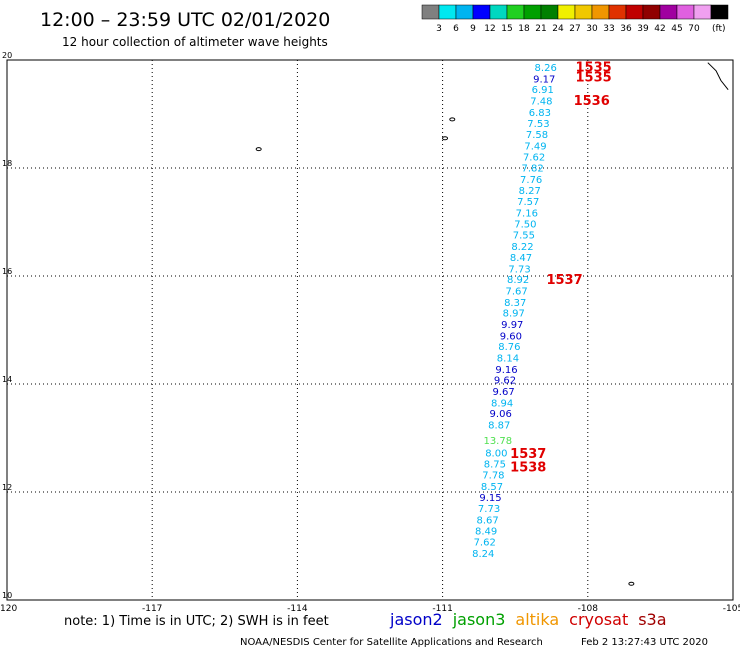 The height and width of the screenshot is (650, 740). What do you see at coordinates (489, 509) in the screenshot?
I see `wave-height-label: 7.73` at bounding box center [489, 509].